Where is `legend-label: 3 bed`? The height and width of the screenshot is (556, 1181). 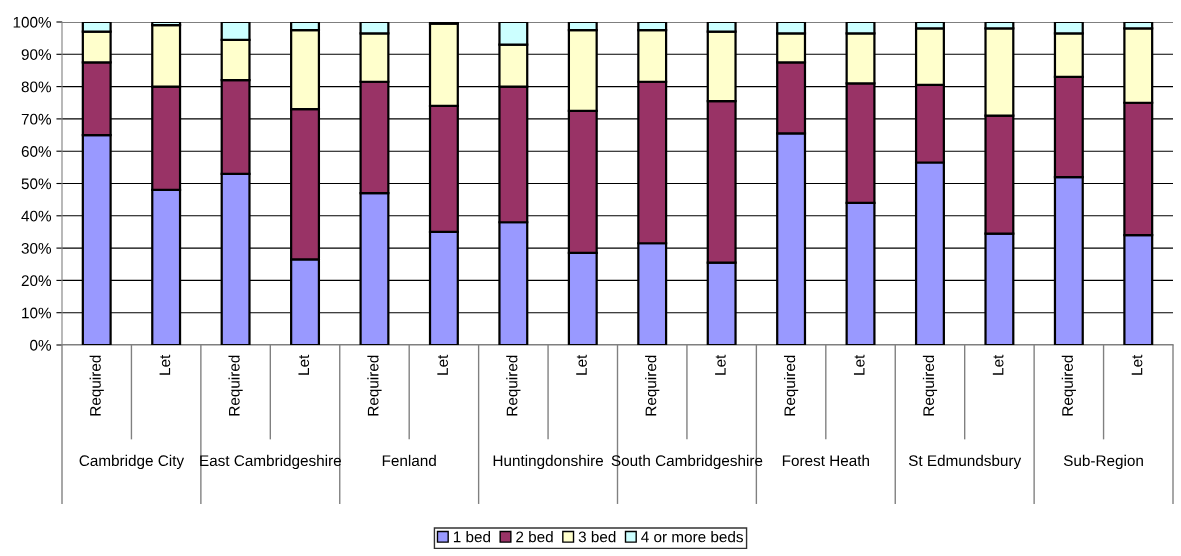
legend-label: 3 bed is located at coordinates (597, 537).